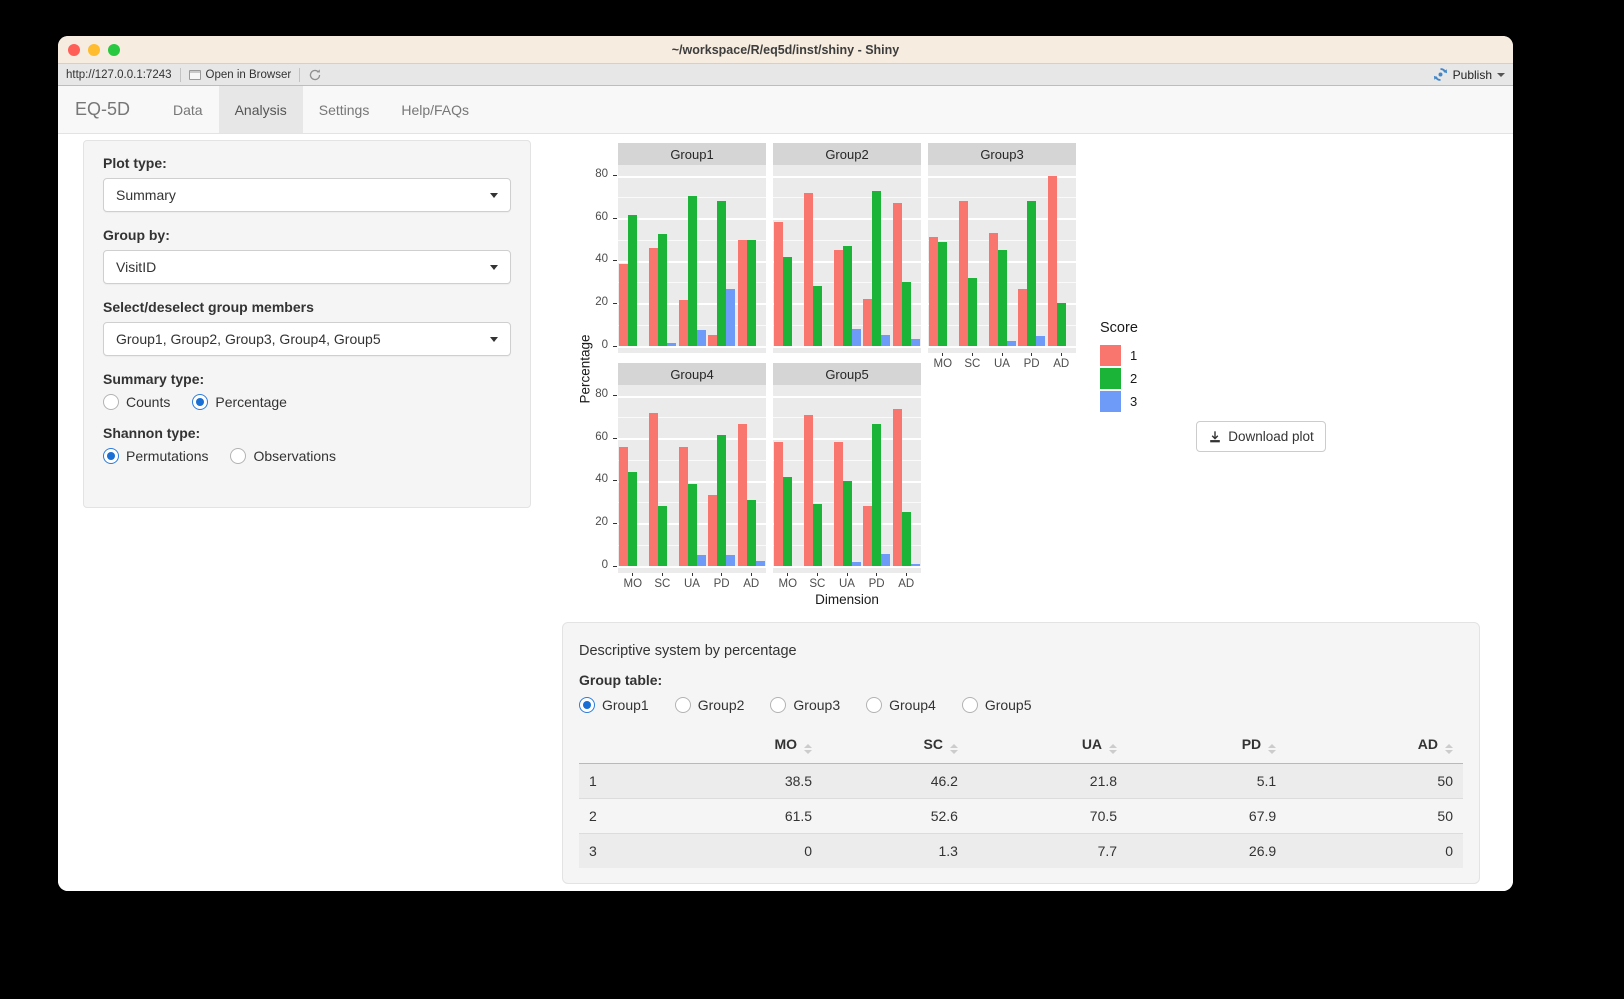  Describe the element at coordinates (713, 340) in the screenshot. I see `bar-group1-pd-score1` at that location.